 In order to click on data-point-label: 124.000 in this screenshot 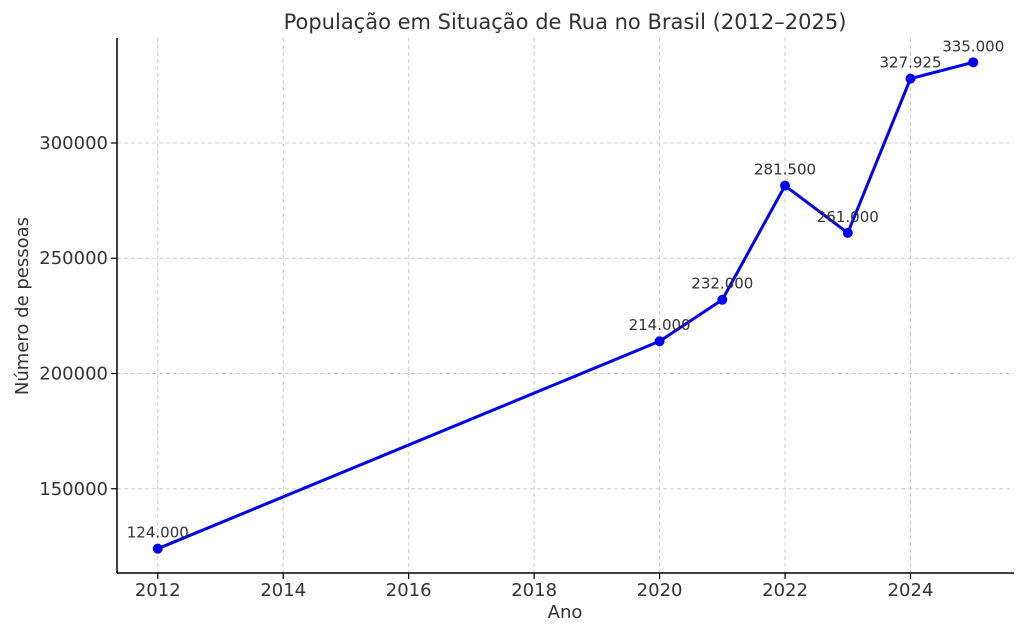, I will do `click(158, 533)`.